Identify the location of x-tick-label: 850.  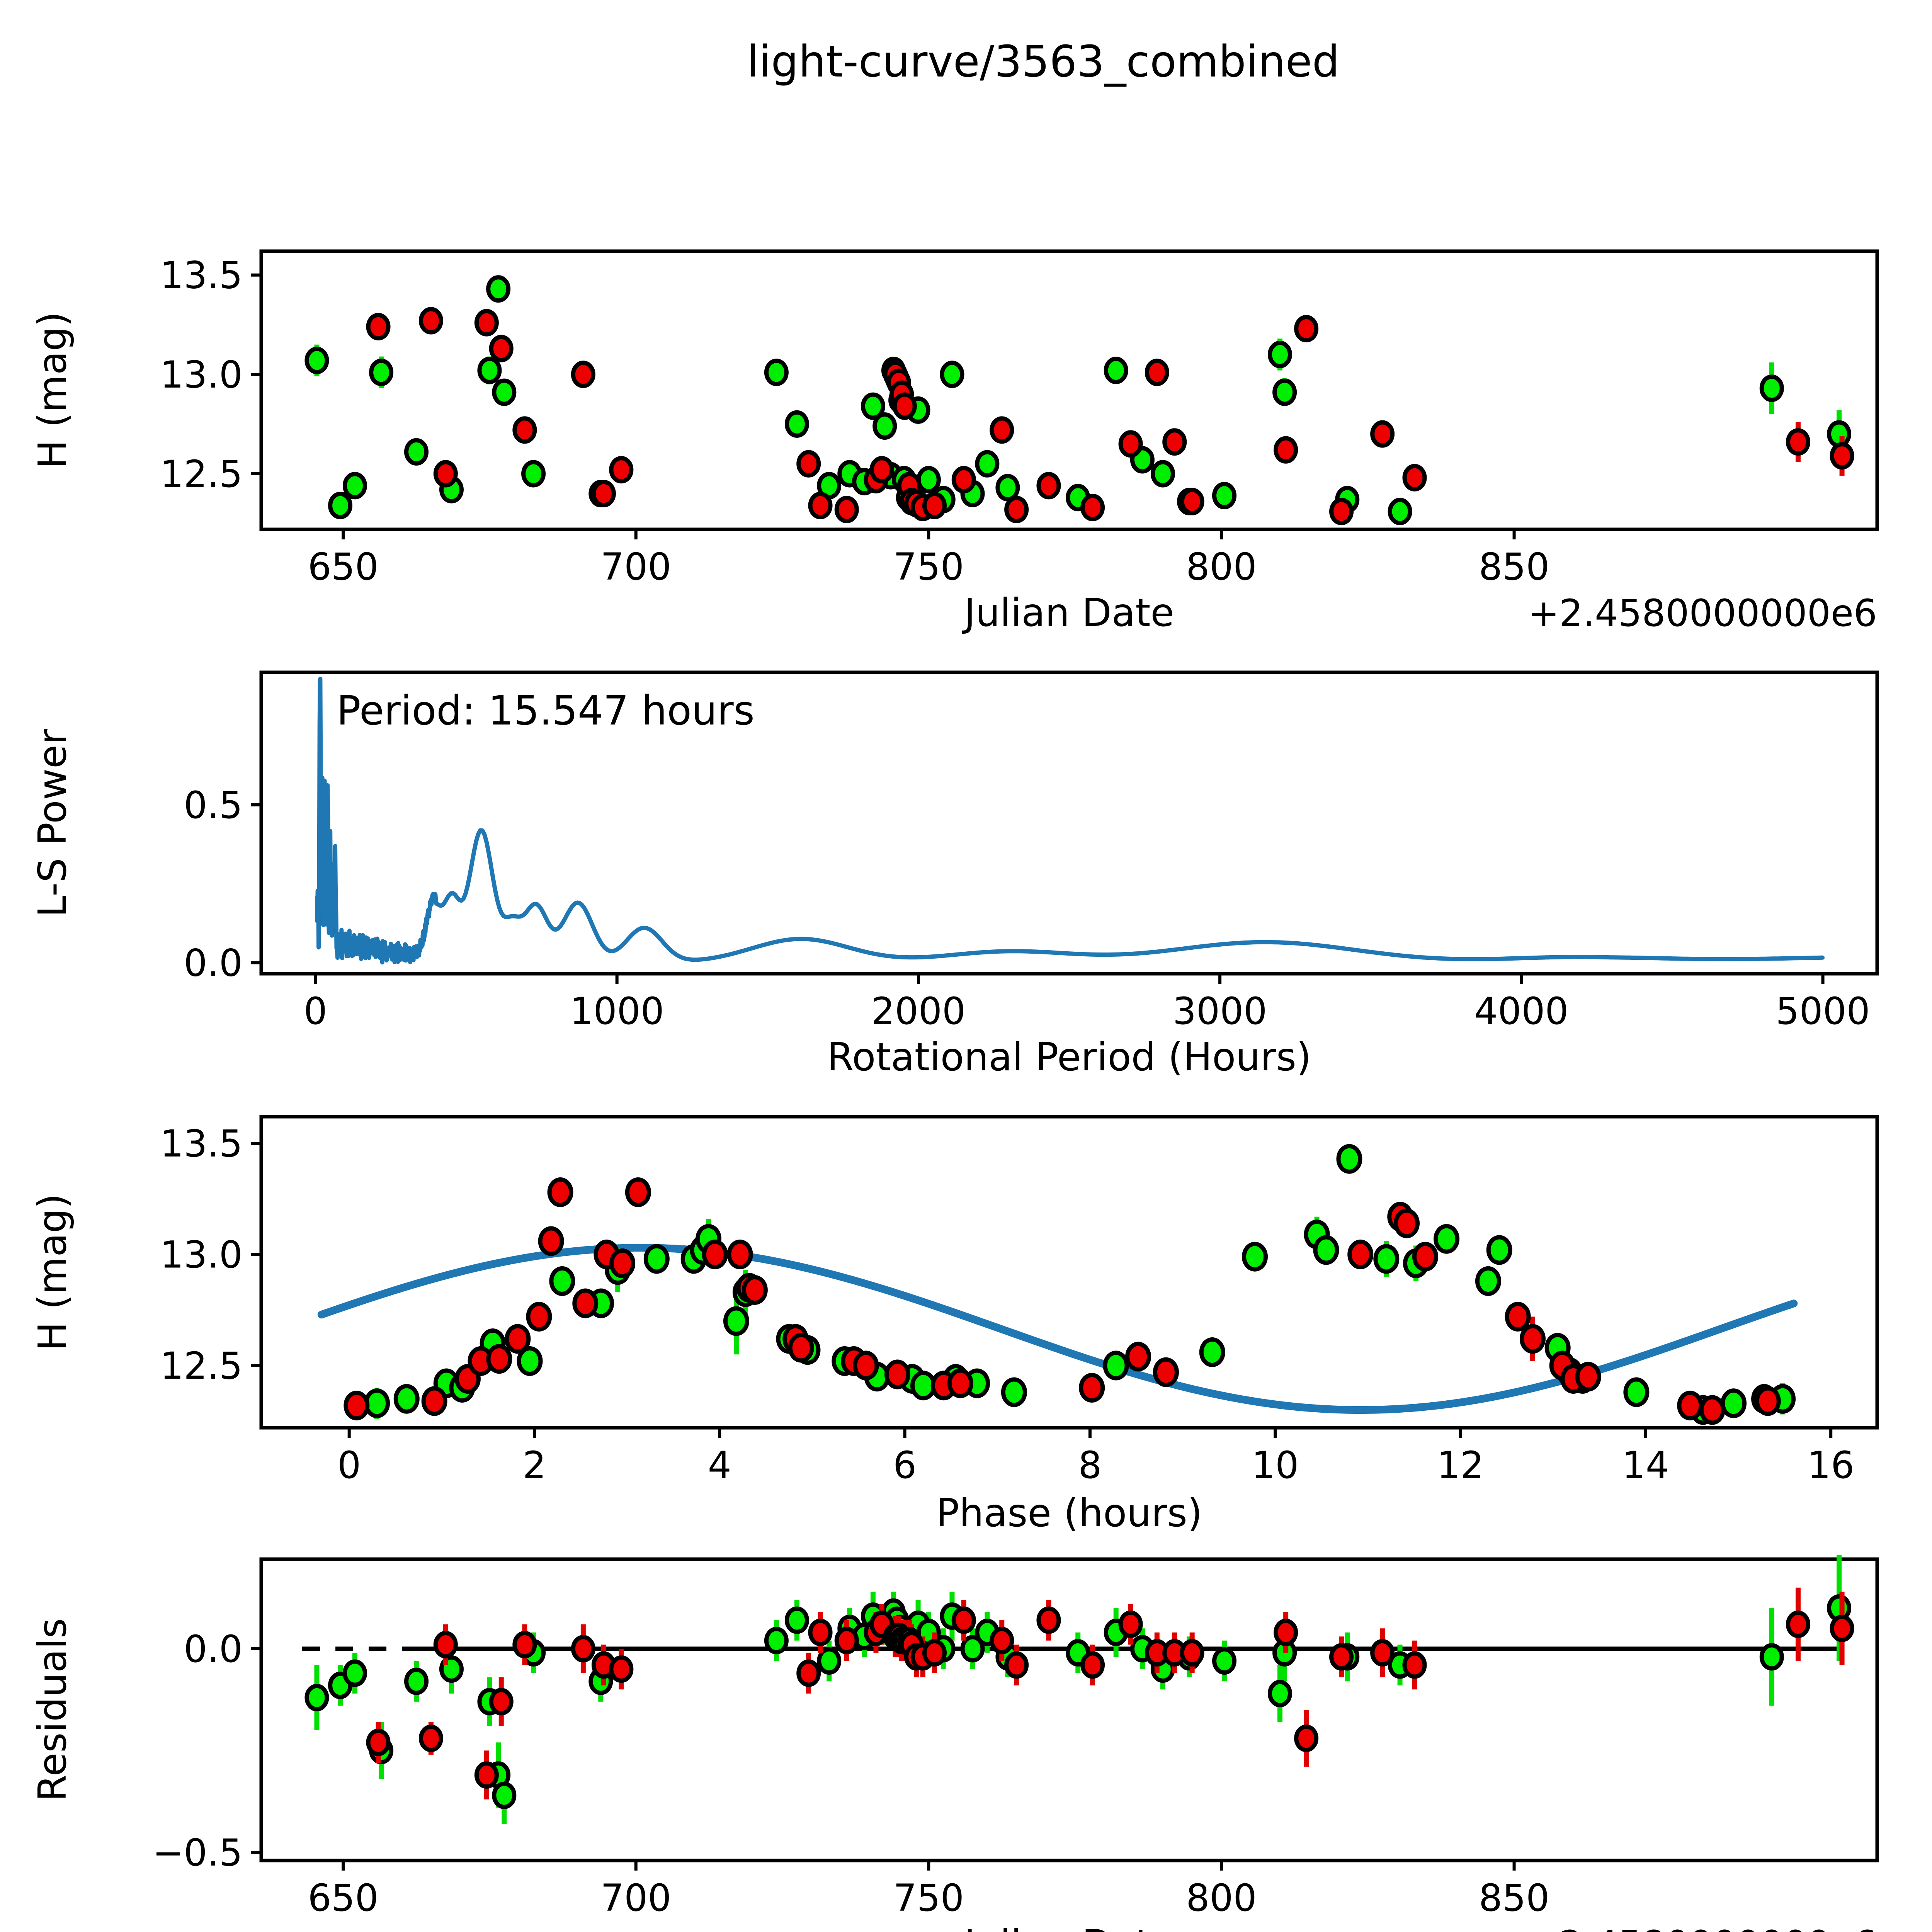
(1514, 1898).